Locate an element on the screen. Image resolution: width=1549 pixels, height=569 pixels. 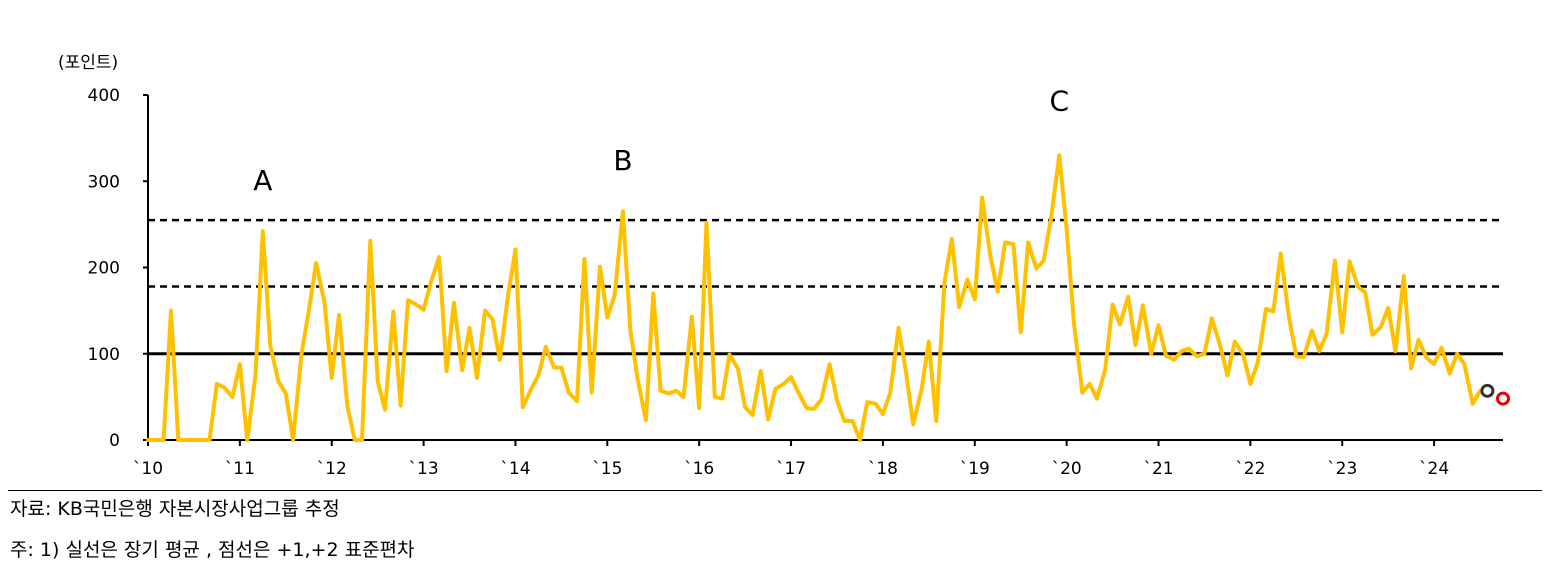
markers is located at coordinates (1495, 394).